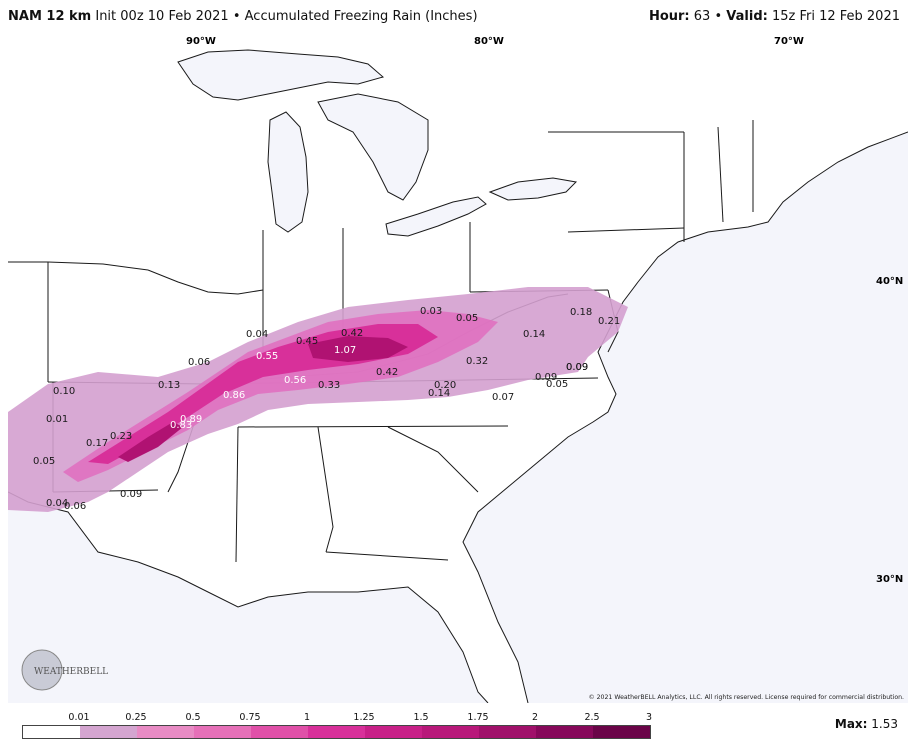 This screenshot has width=914, height=750. Describe the element at coordinates (64, 391) in the screenshot. I see `value-label: 0.10` at that location.